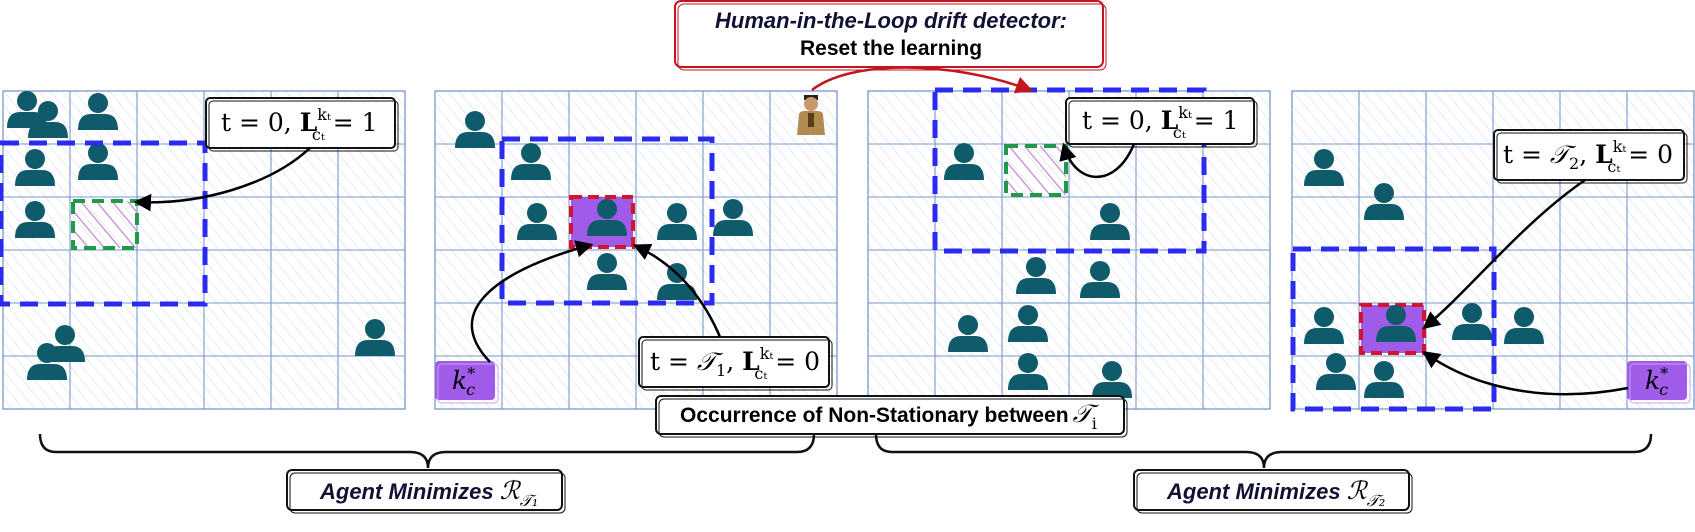 This screenshot has height=532, width=1695. Describe the element at coordinates (427, 451) in the screenshot. I see `brace-left` at that location.